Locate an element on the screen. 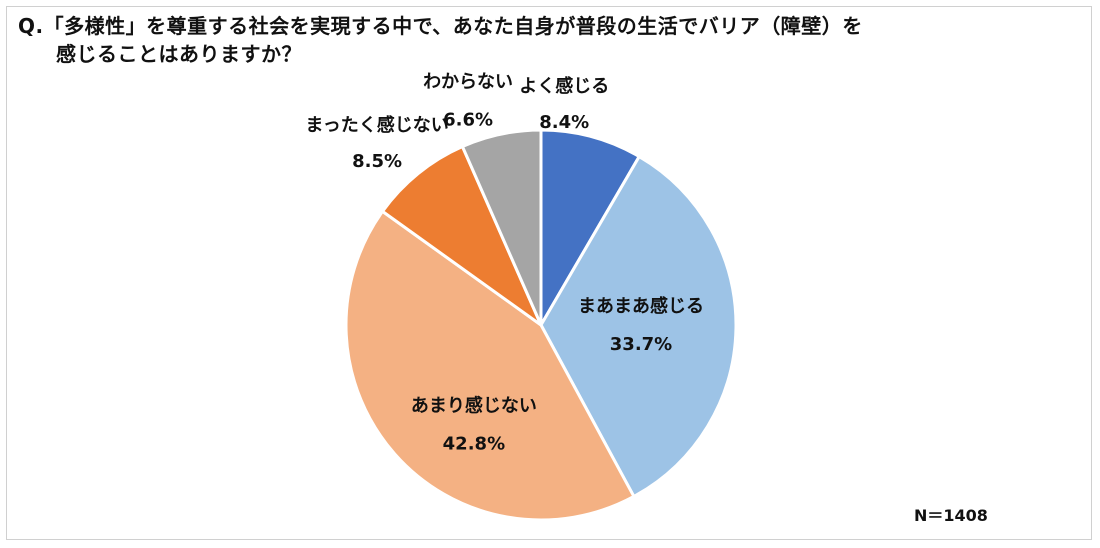 The height and width of the screenshot is (548, 1100). slice-category-label: まったく感じない is located at coordinates (376, 125).